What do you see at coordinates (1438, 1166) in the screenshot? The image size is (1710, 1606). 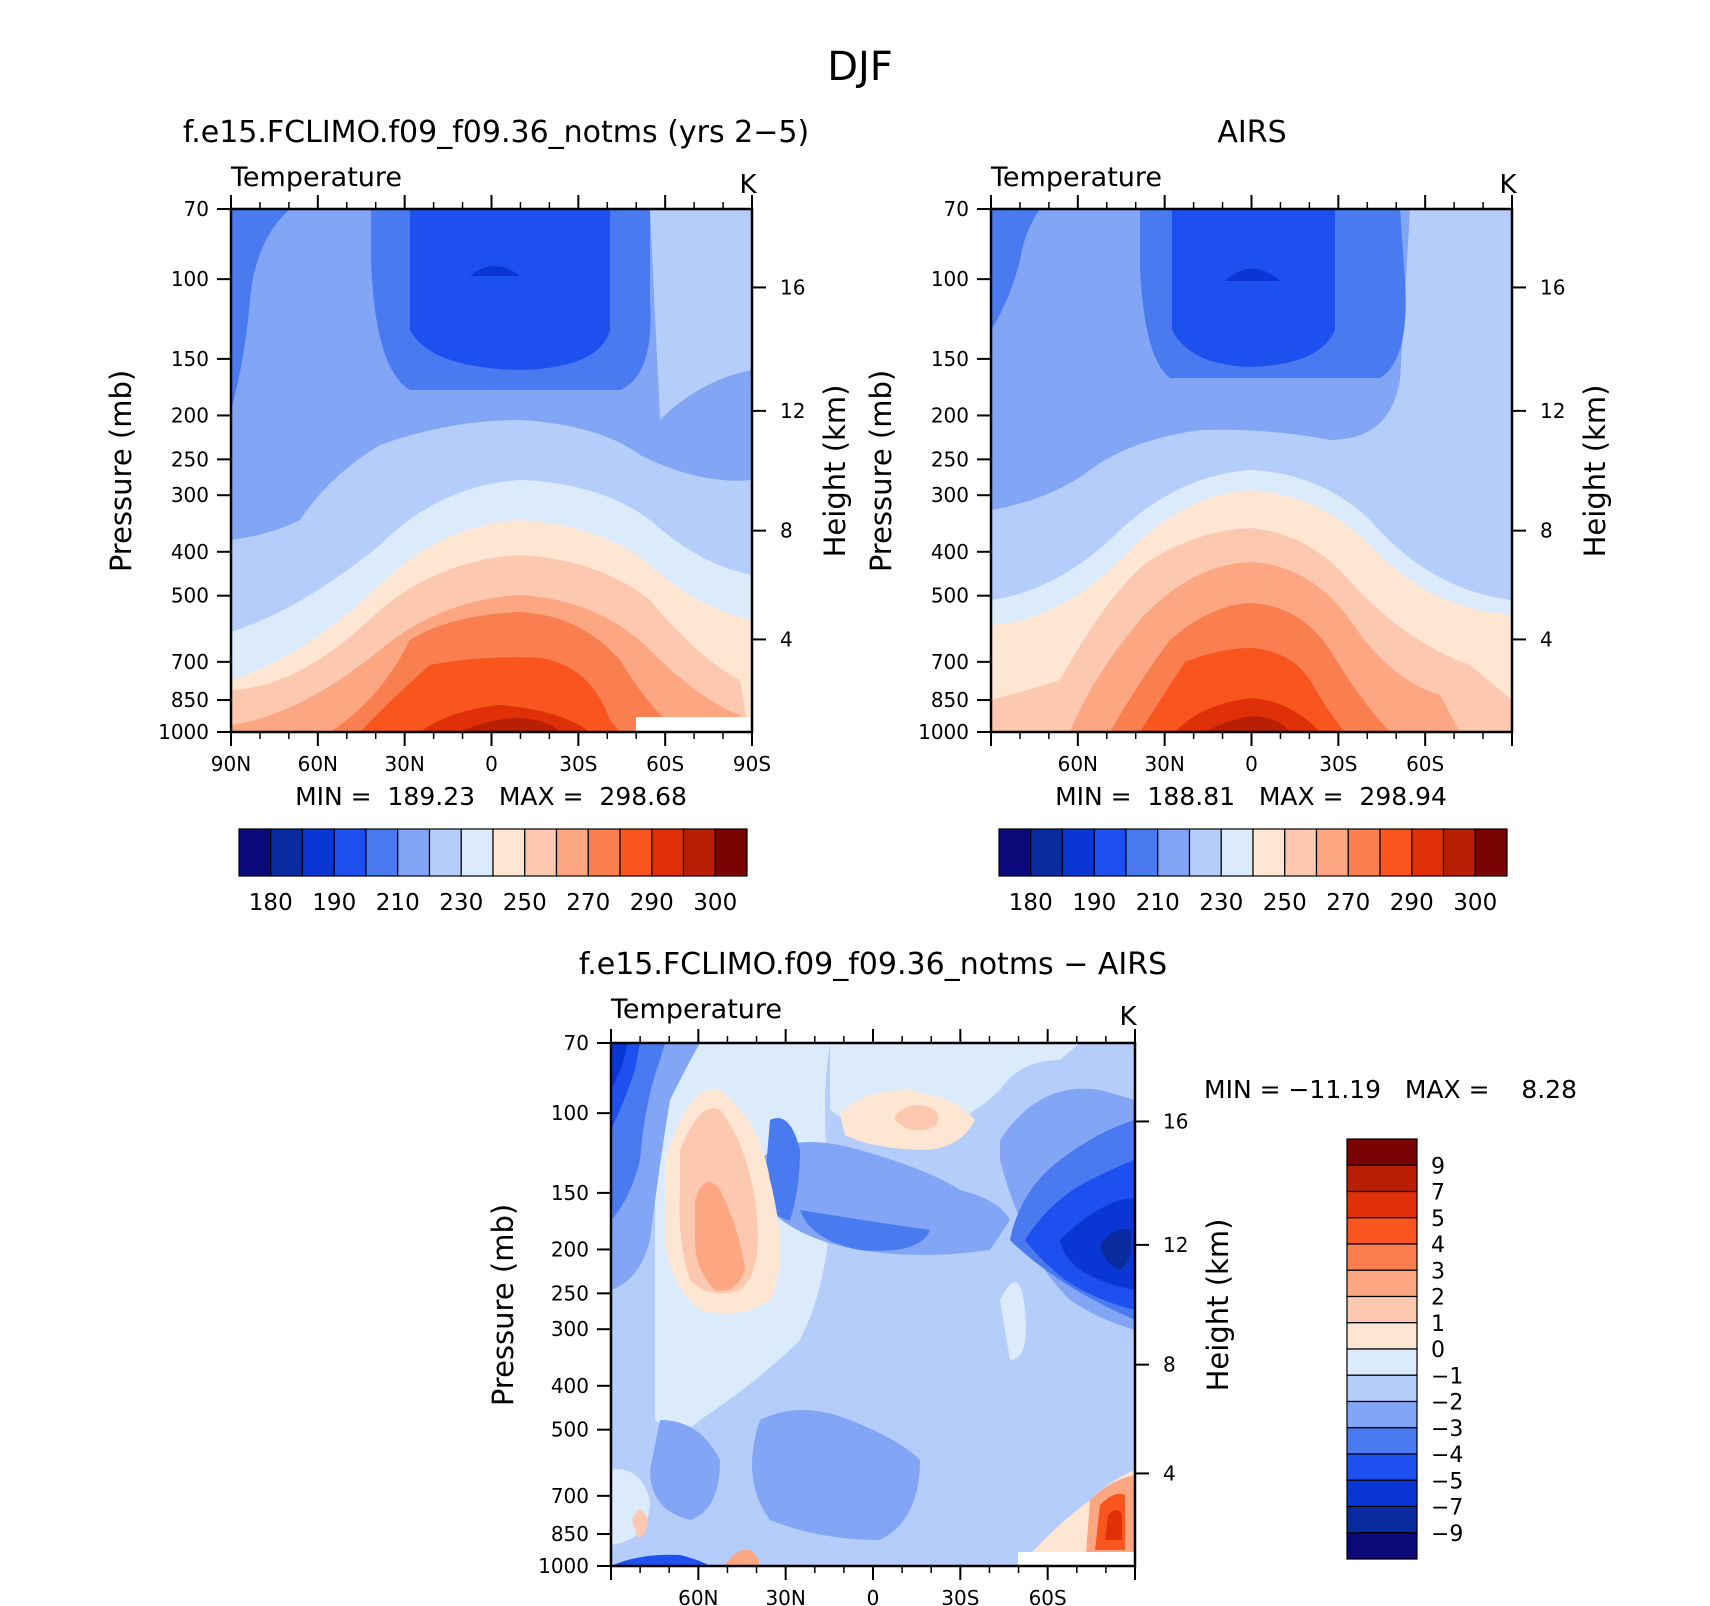 I see `colorbar-label: 9` at bounding box center [1438, 1166].